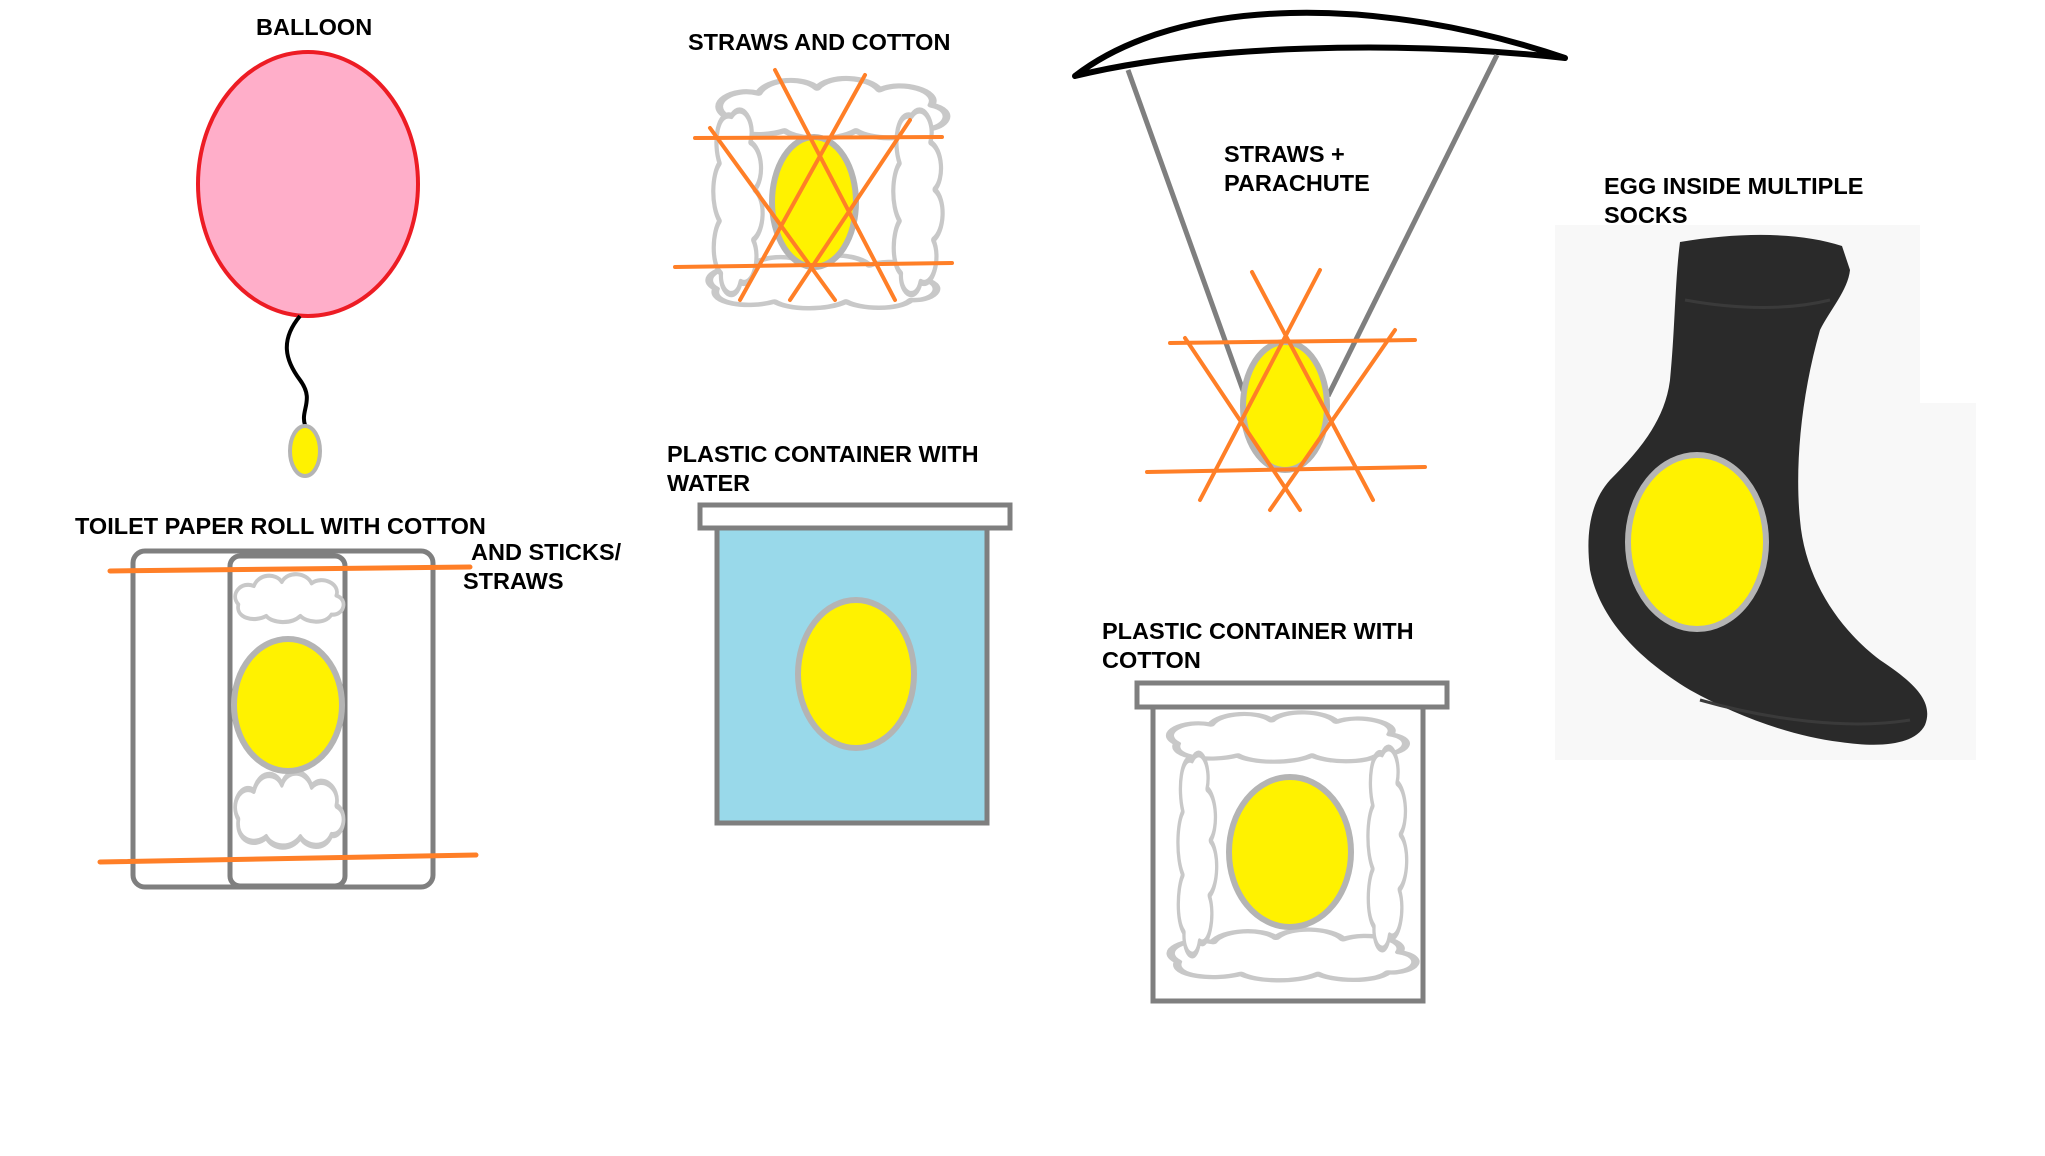  I want to click on label-toilet-roll-cont-line1: AND STICKS/, so click(546, 552).